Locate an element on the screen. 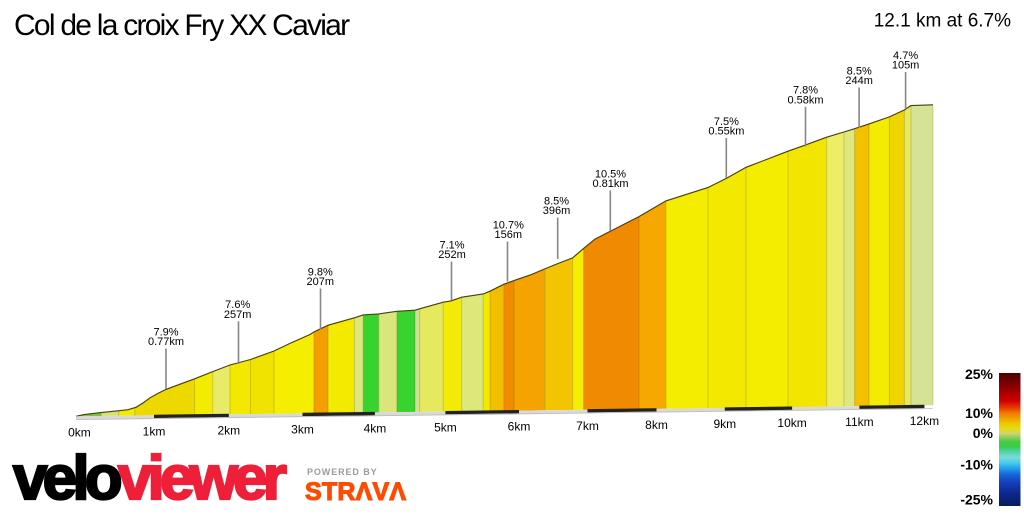  svg-text: 1km is located at coordinates (154, 432).